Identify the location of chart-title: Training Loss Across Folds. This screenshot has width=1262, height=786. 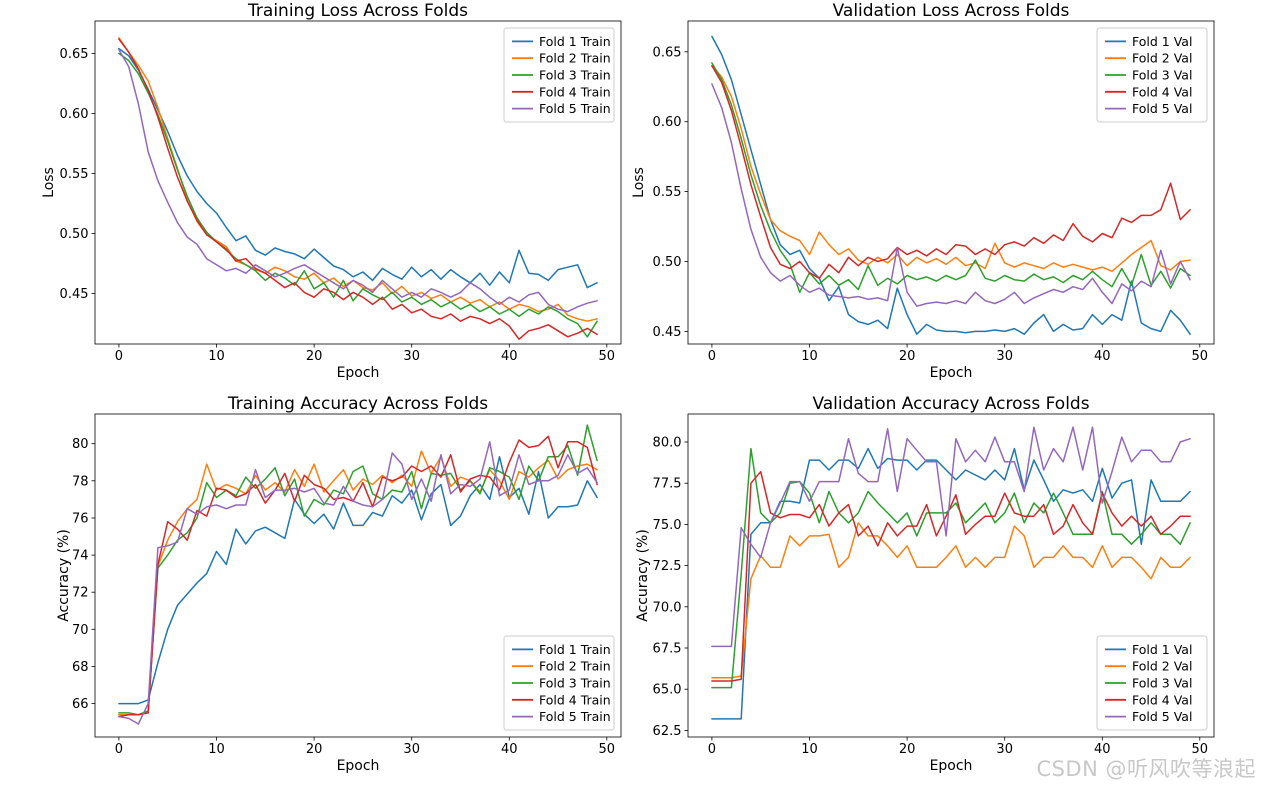
(357, 11).